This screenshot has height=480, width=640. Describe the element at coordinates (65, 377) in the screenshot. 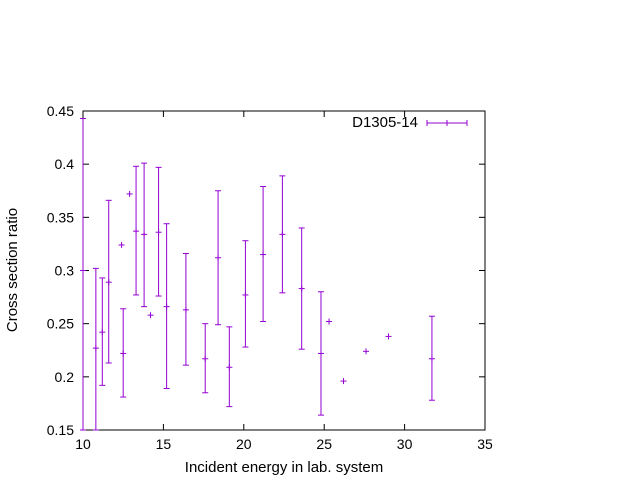

I see `y-tick-label: 0.2` at that location.